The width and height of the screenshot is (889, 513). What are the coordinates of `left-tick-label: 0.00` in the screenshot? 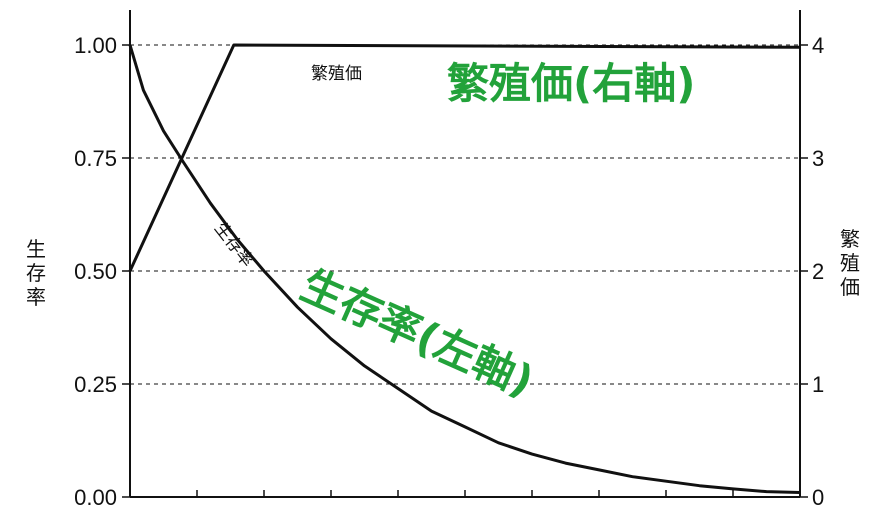 It's located at (95, 497).